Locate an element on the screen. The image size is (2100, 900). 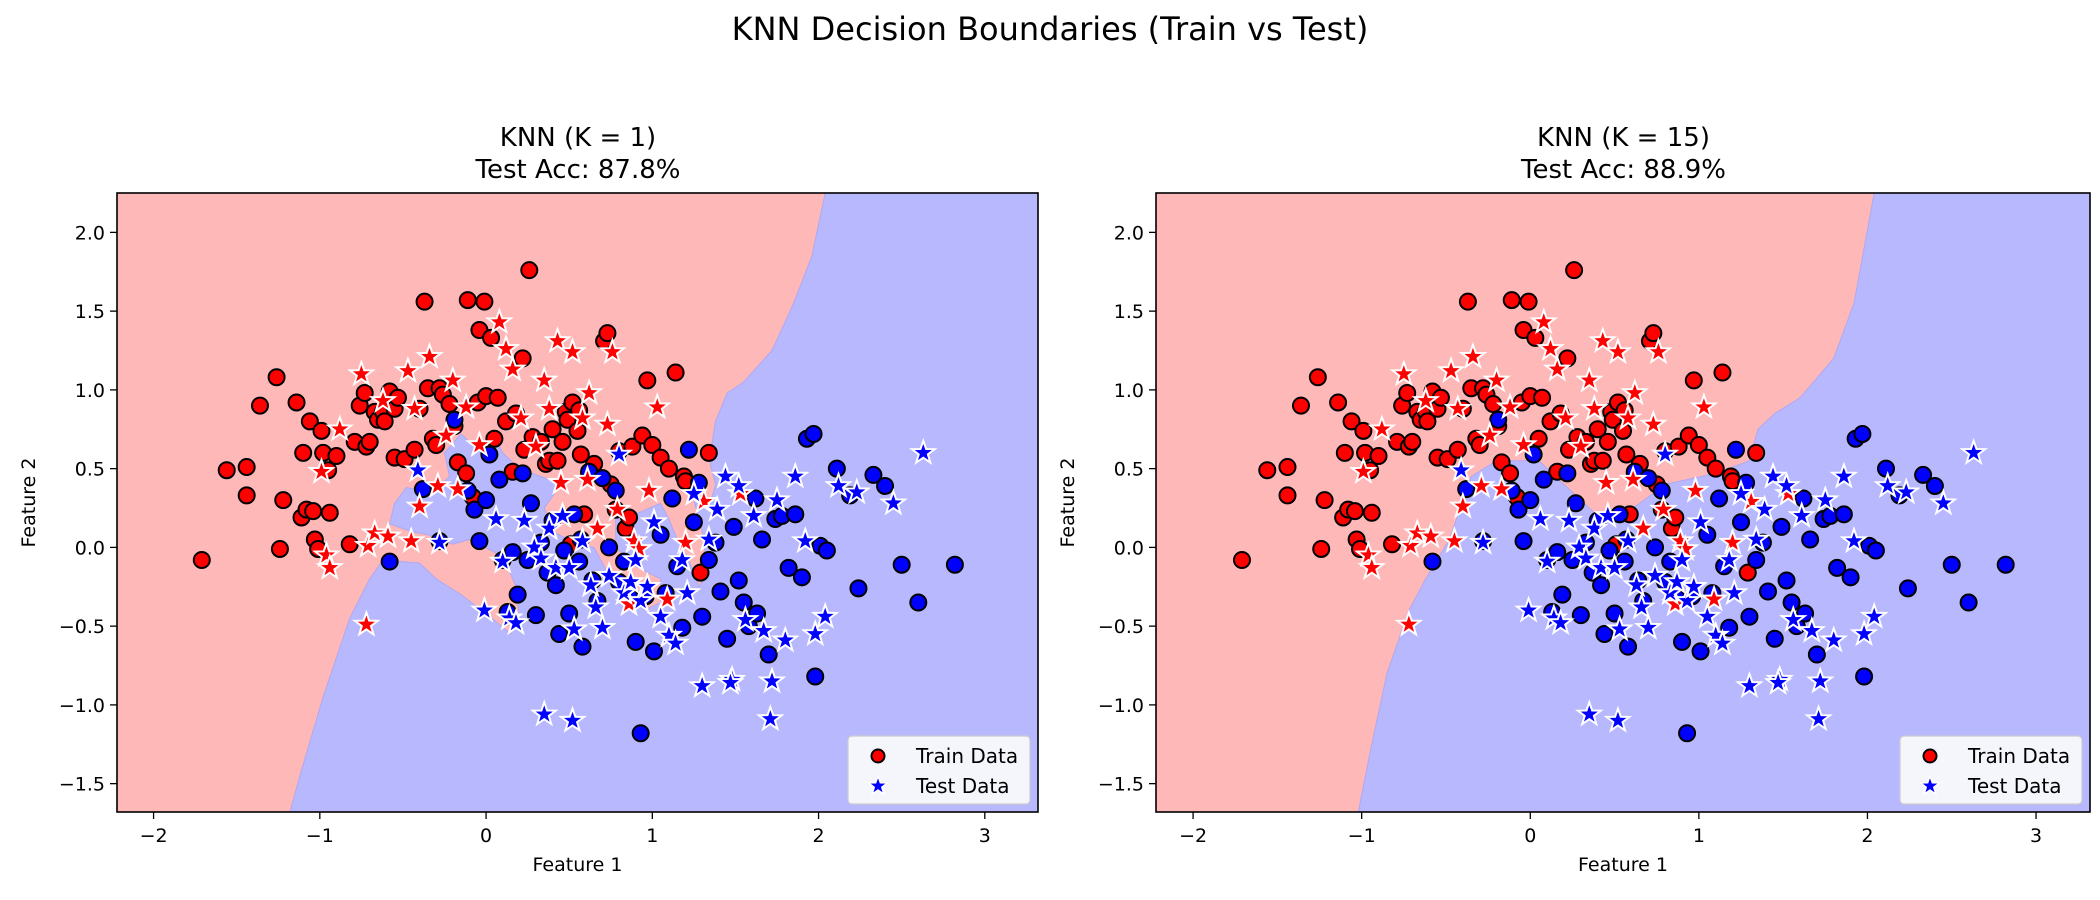
x-tick-label: 1 is located at coordinates (652, 836).